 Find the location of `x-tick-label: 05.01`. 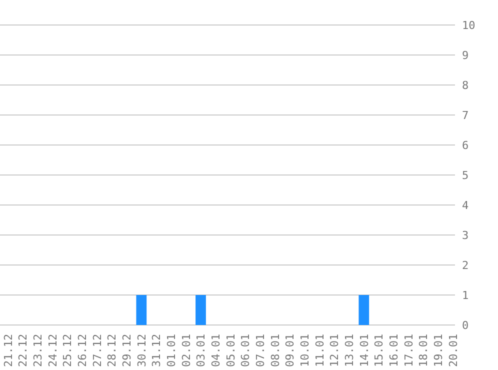

x-tick-label: 05.01 is located at coordinates (231, 350).